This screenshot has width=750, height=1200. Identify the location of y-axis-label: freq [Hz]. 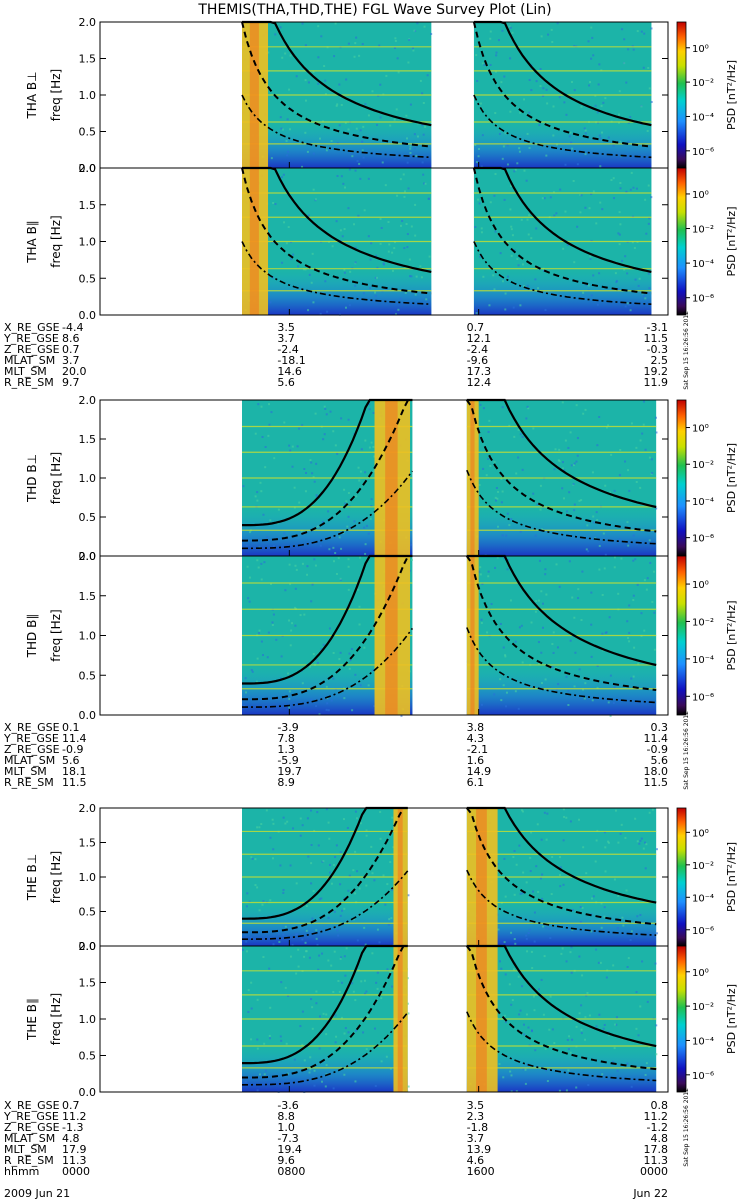
(56, 95).